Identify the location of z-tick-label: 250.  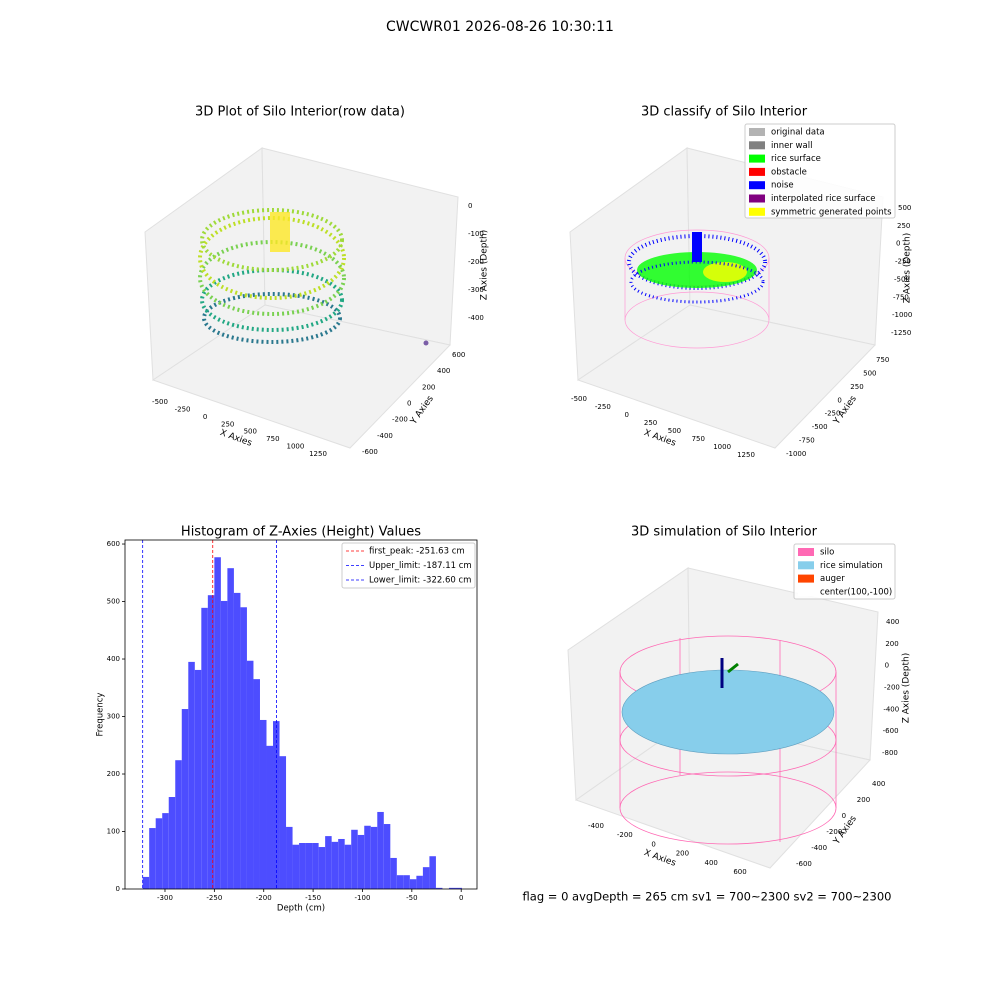
(903, 226).